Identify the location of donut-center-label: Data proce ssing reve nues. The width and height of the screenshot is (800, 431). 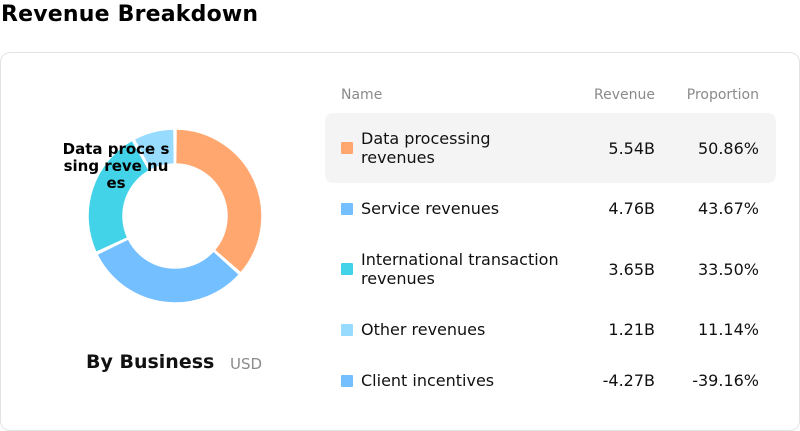
(116, 166).